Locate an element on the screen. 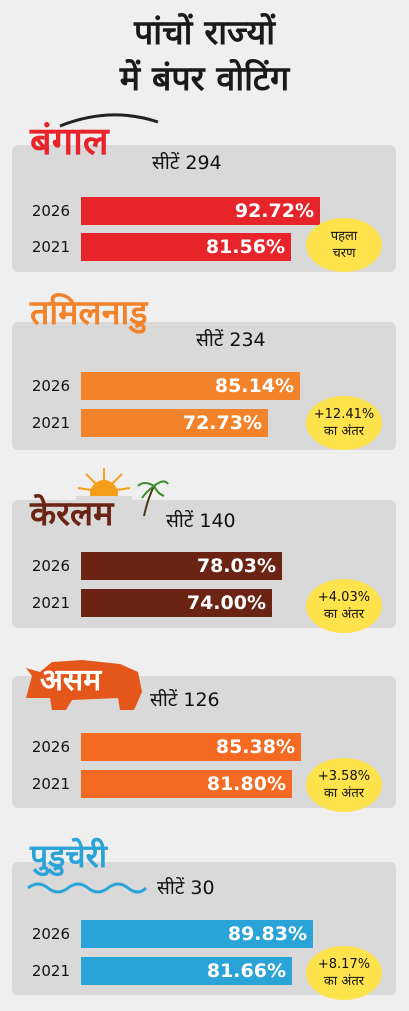  difference-badge: +12.41% का अंतर is located at coordinates (344, 423).